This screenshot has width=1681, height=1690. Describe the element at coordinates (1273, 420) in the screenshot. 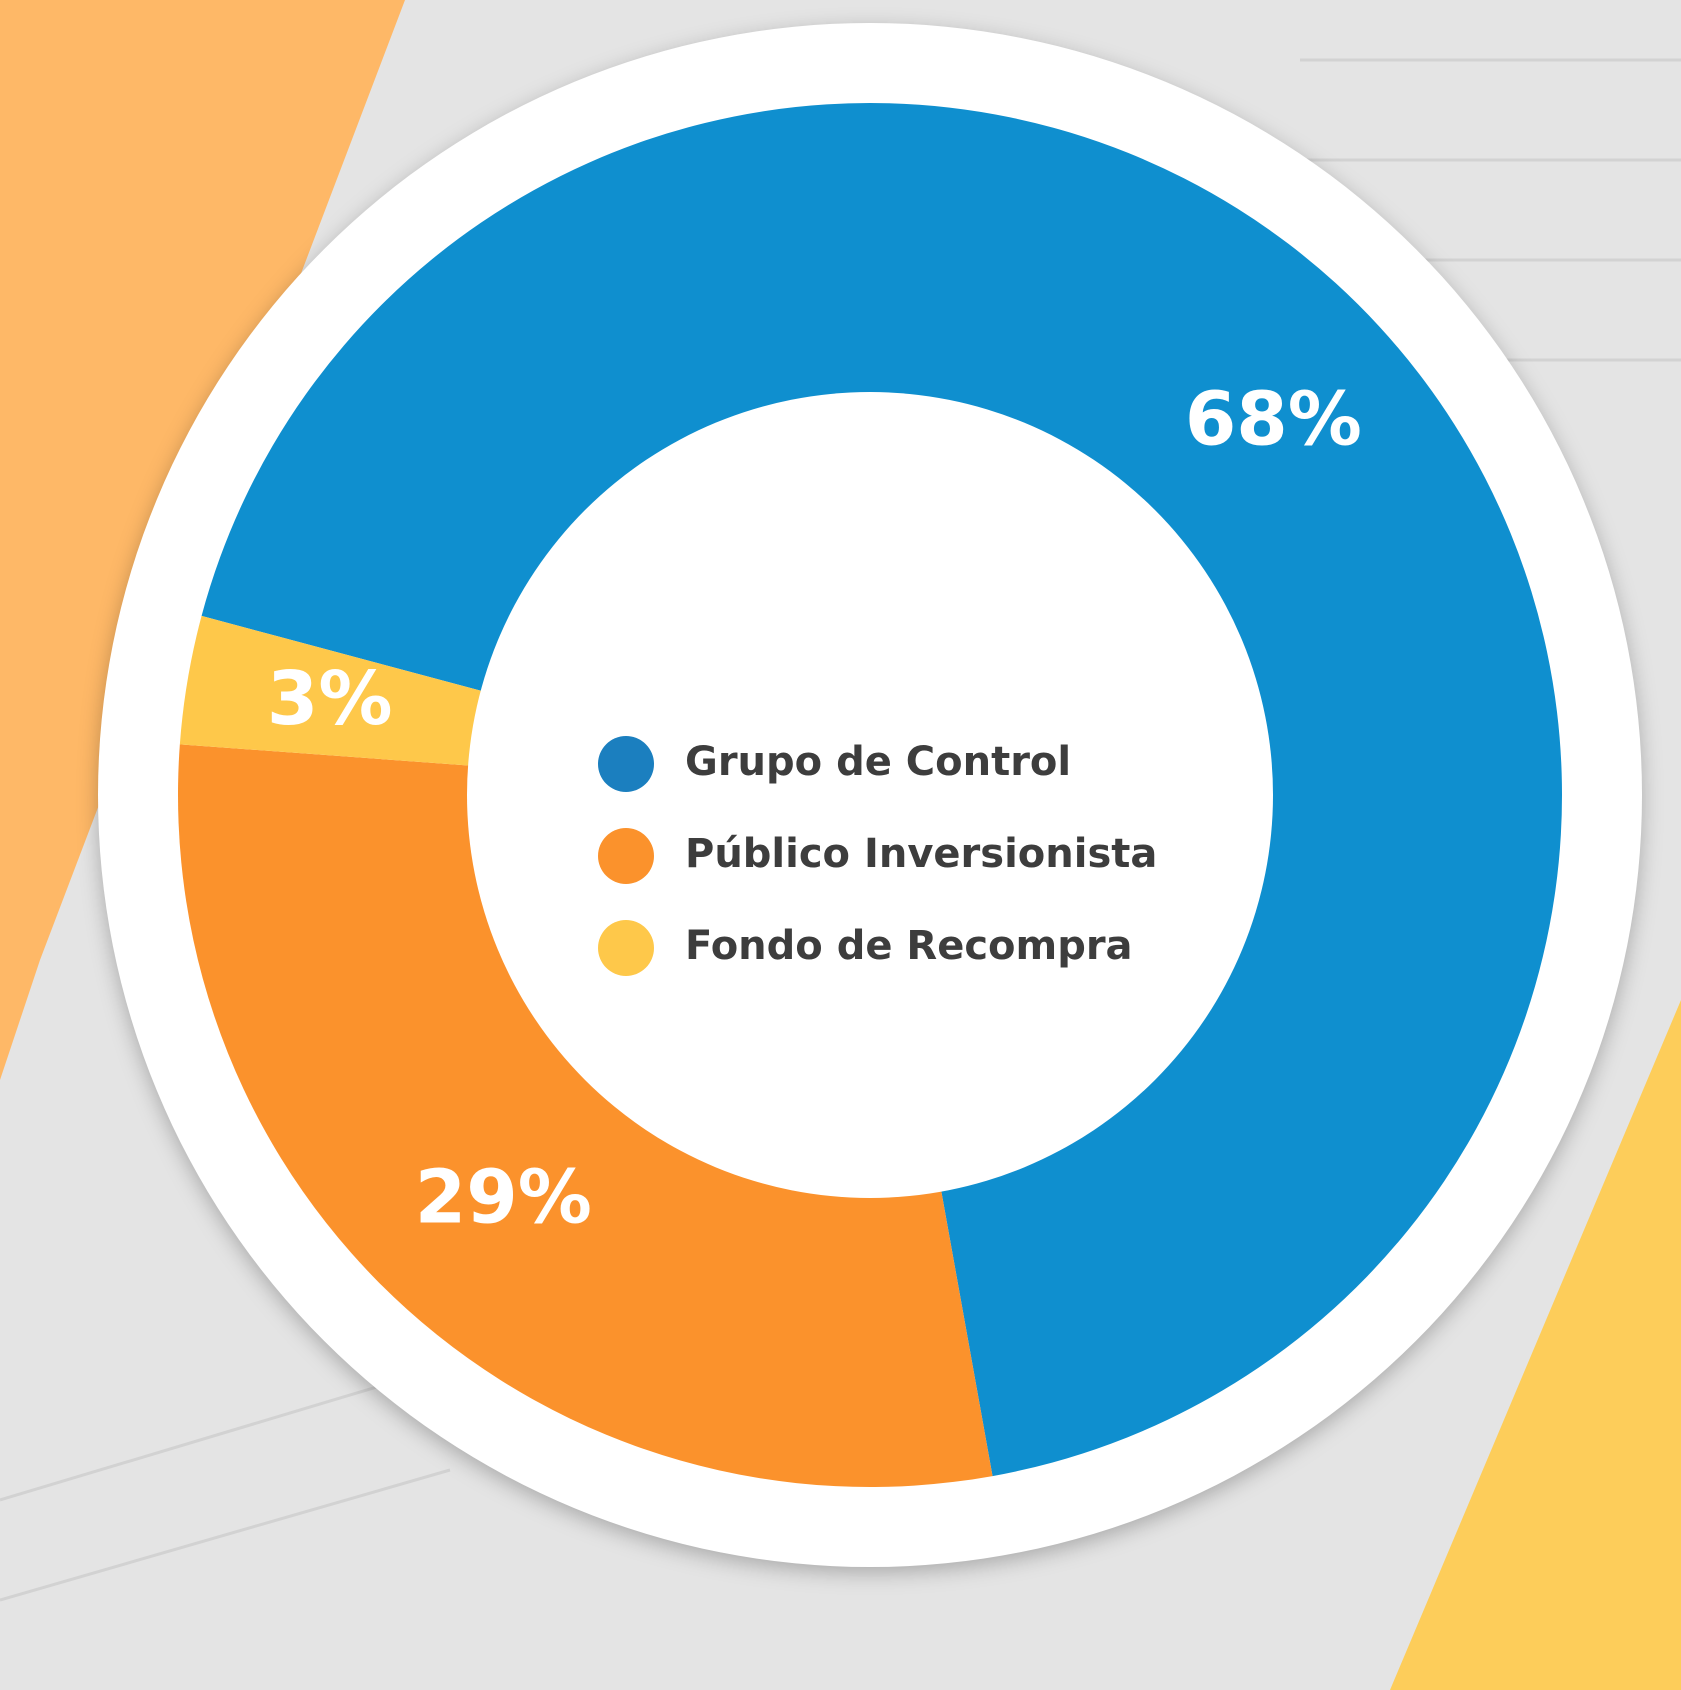

I see `value-label: 68%` at that location.